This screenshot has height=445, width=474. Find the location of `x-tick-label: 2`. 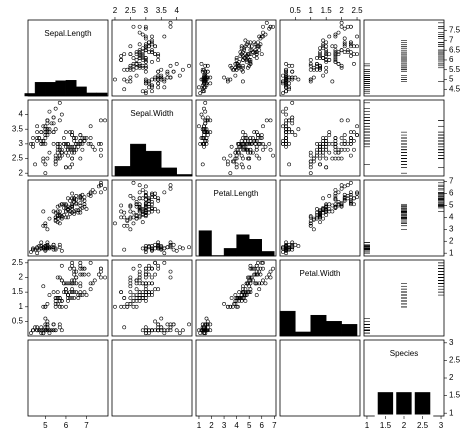

x-tick-label: 2 is located at coordinates (404, 425).